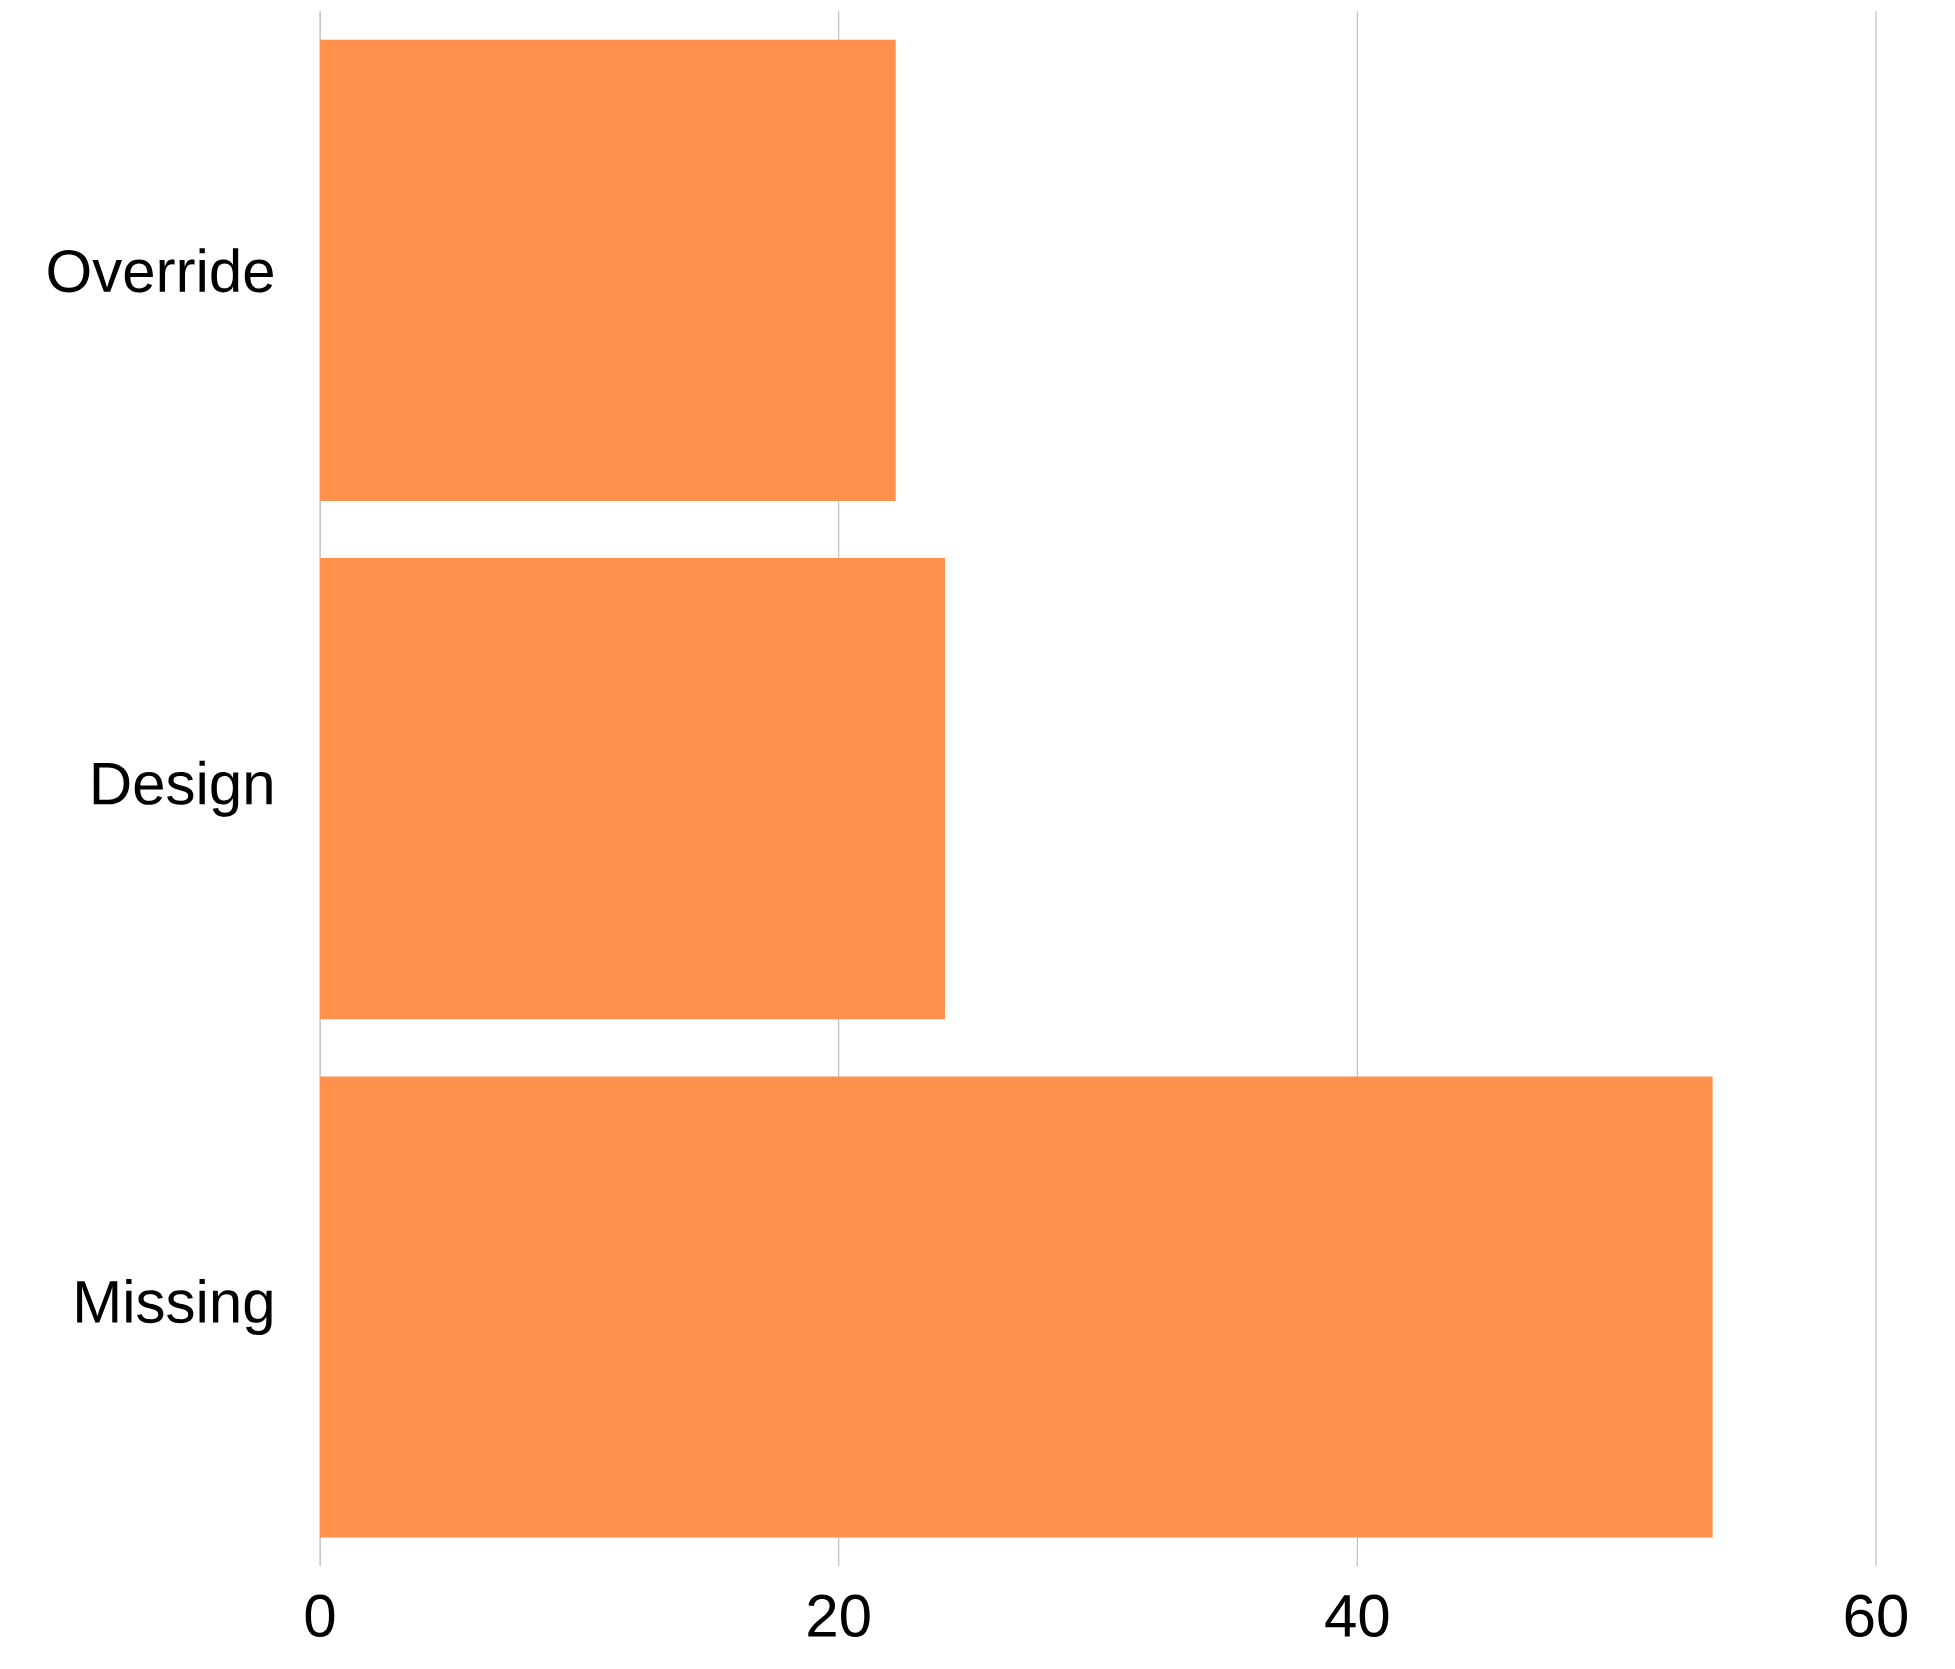 The image size is (1955, 1669). Describe the element at coordinates (174, 1307) in the screenshot. I see `y-tick-label: Missing` at that location.